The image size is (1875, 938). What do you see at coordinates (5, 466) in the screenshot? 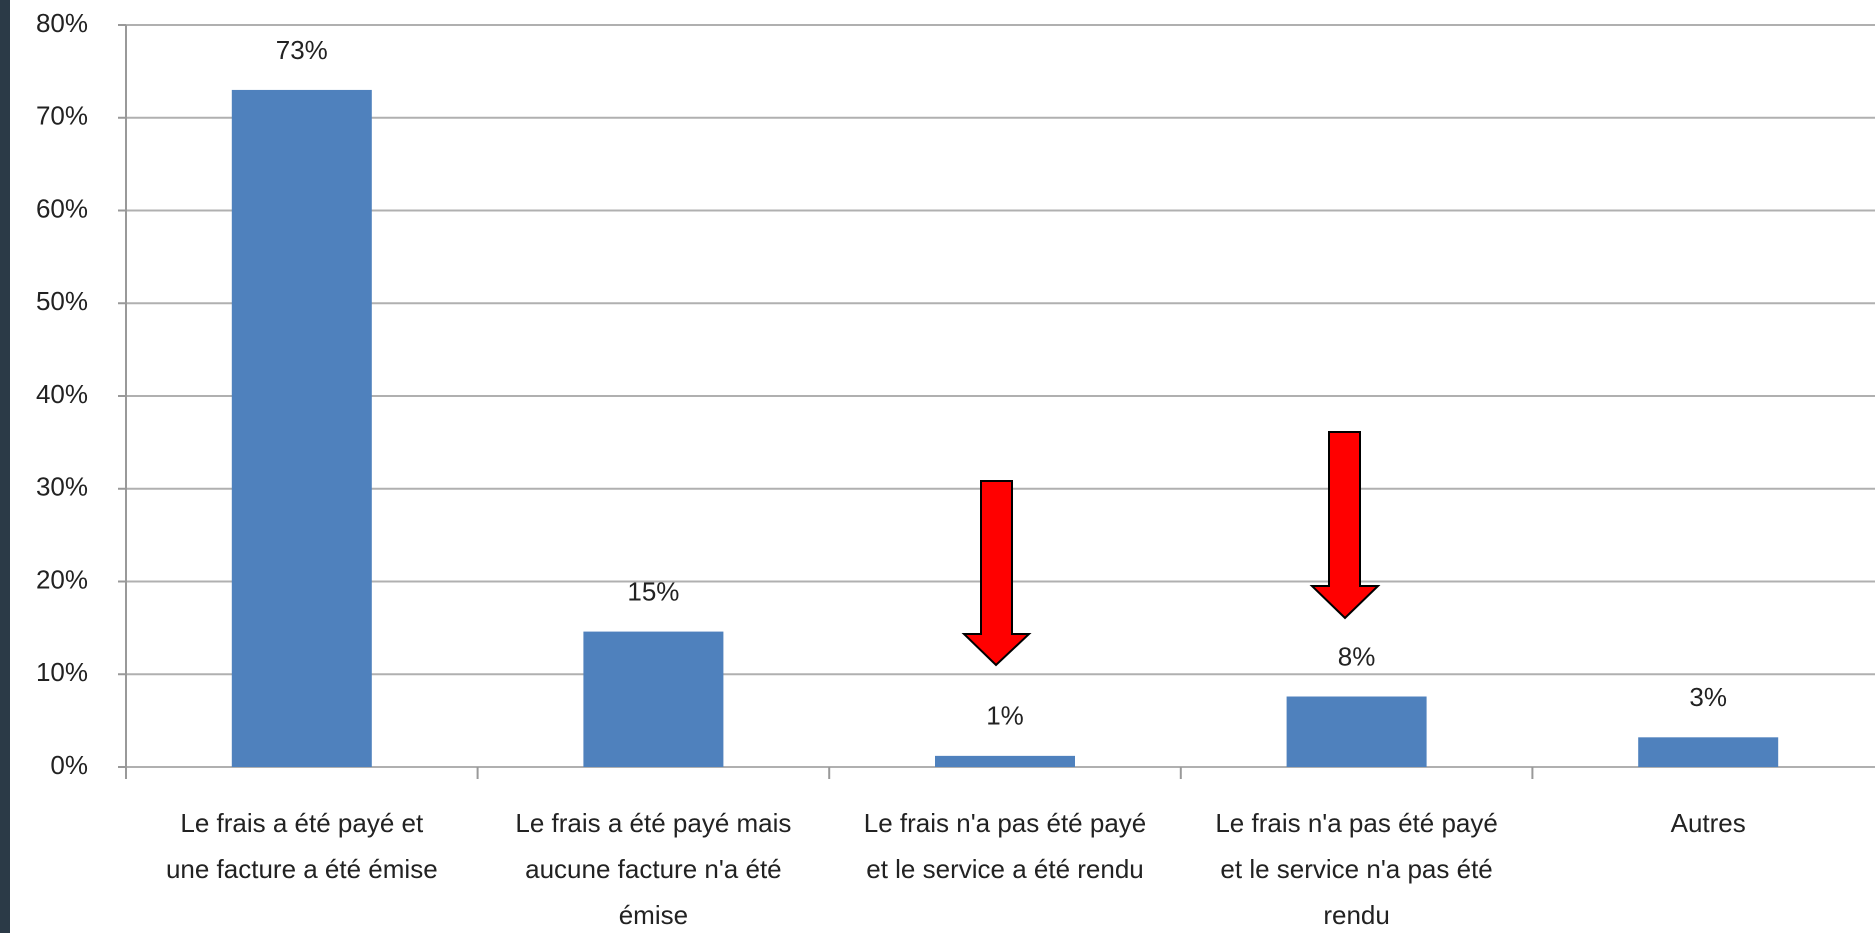
I see `left-edge` at bounding box center [5, 466].